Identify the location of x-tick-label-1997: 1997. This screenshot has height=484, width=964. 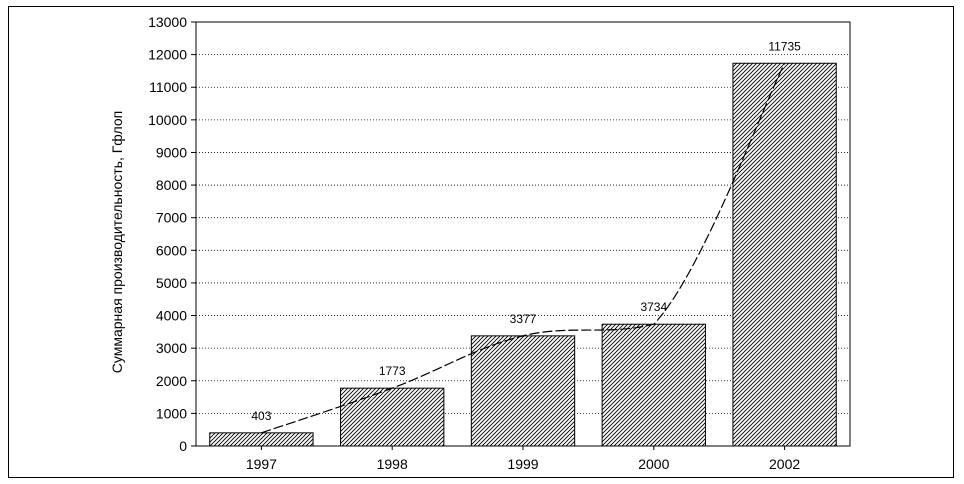
(261, 464).